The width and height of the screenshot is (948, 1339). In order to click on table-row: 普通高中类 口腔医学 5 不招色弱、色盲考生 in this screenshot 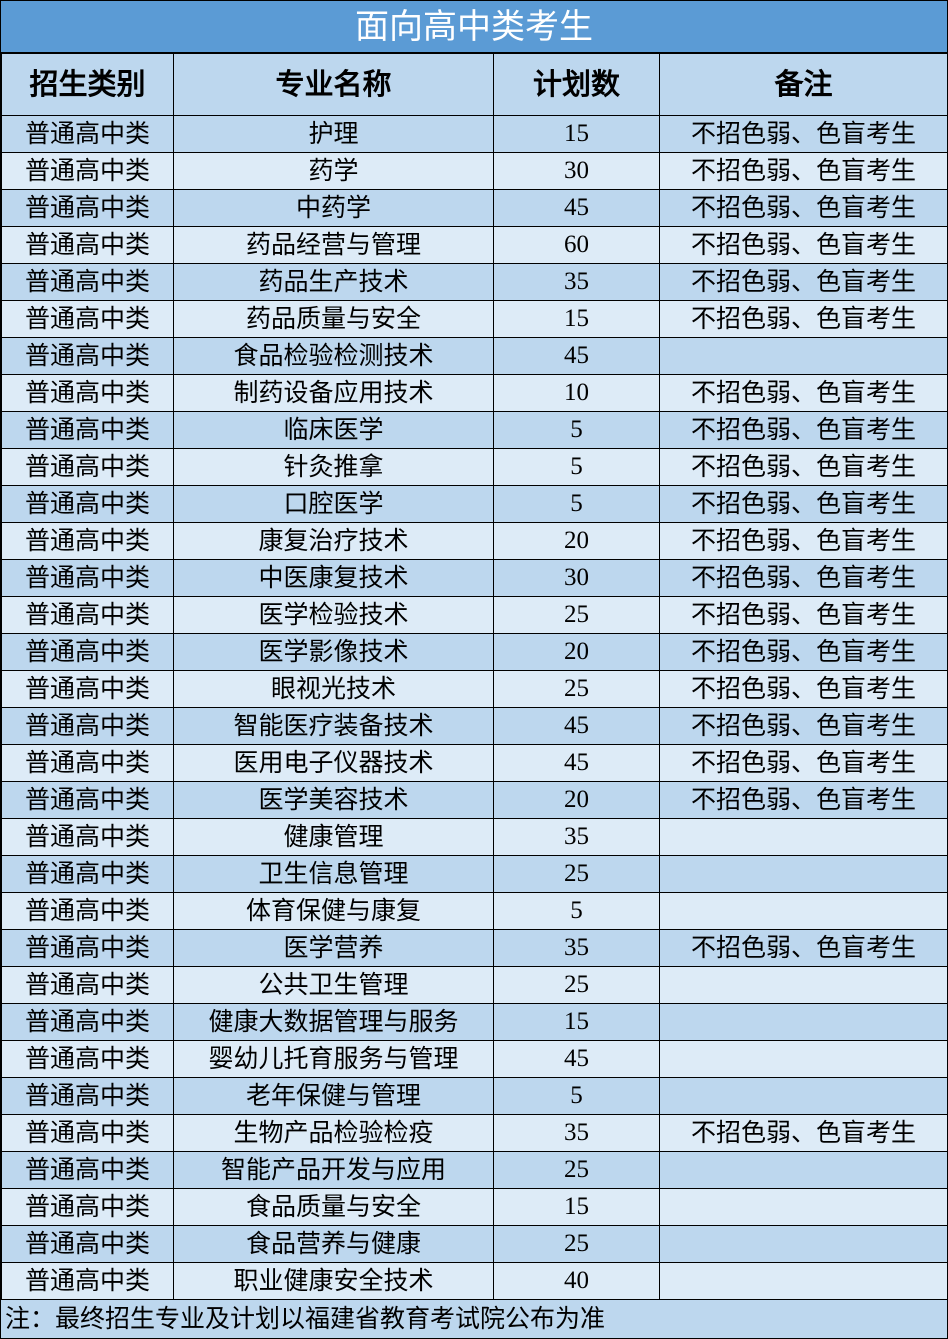, I will do `click(474, 504)`.